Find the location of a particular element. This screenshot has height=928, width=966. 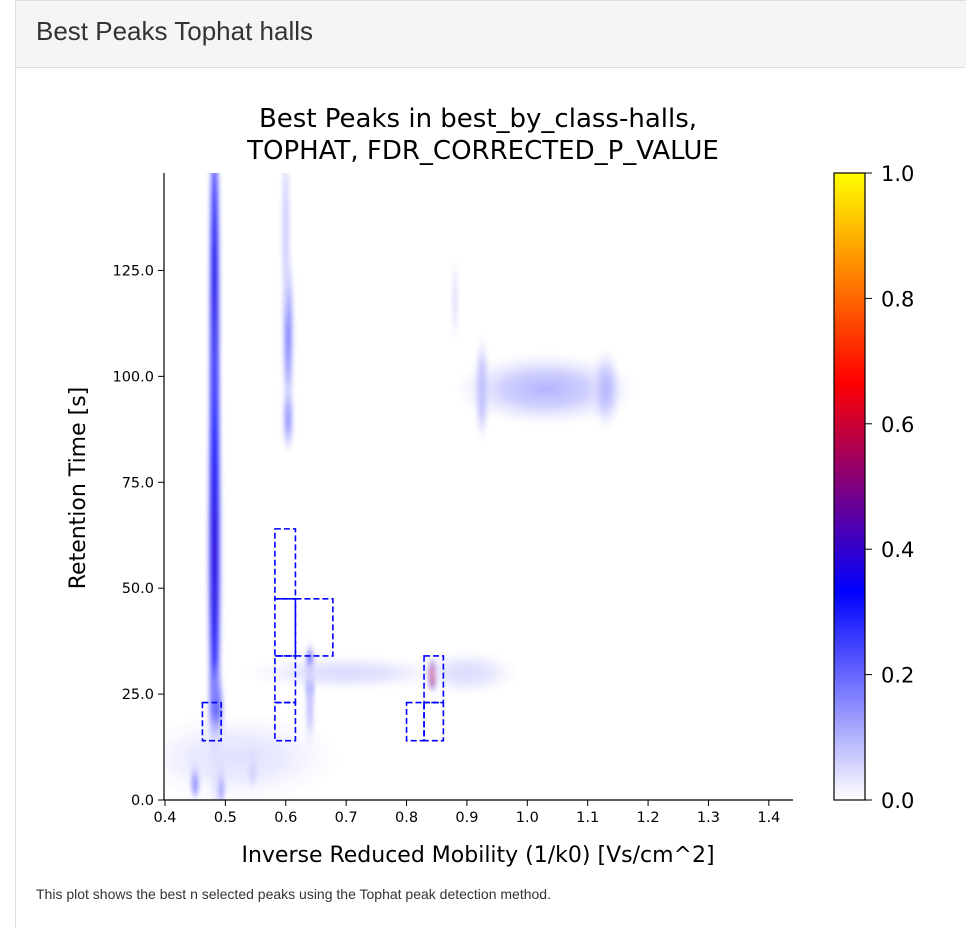

x-tick-label: 0.8 is located at coordinates (406, 818).